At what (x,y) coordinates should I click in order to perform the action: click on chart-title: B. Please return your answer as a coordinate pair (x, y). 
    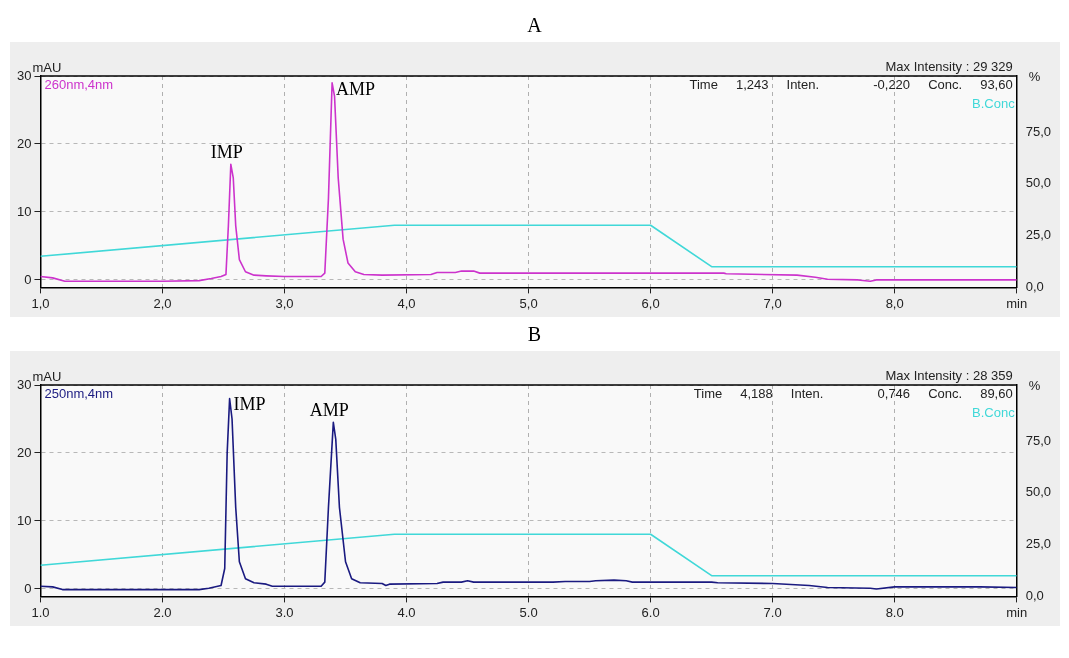
    Looking at the image, I should click on (534, 334).